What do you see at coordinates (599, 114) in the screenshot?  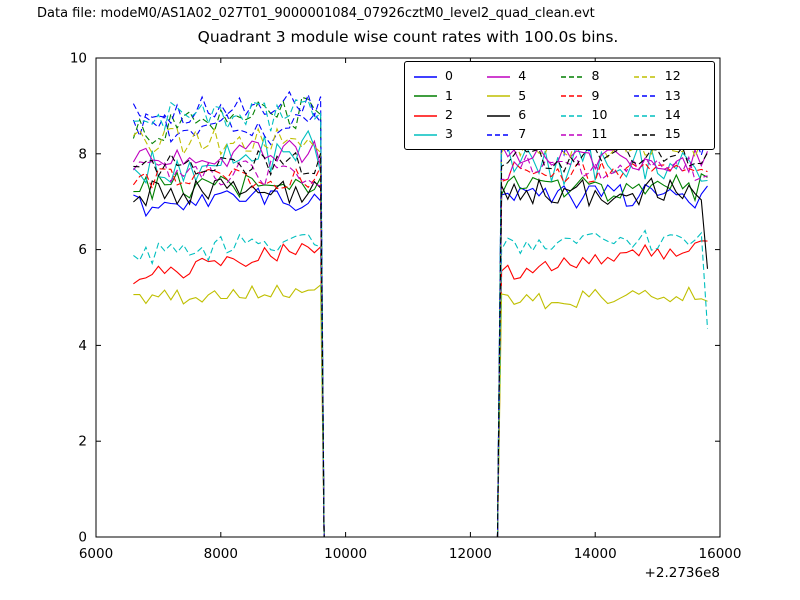 I see `legend-label: 10` at bounding box center [599, 114].